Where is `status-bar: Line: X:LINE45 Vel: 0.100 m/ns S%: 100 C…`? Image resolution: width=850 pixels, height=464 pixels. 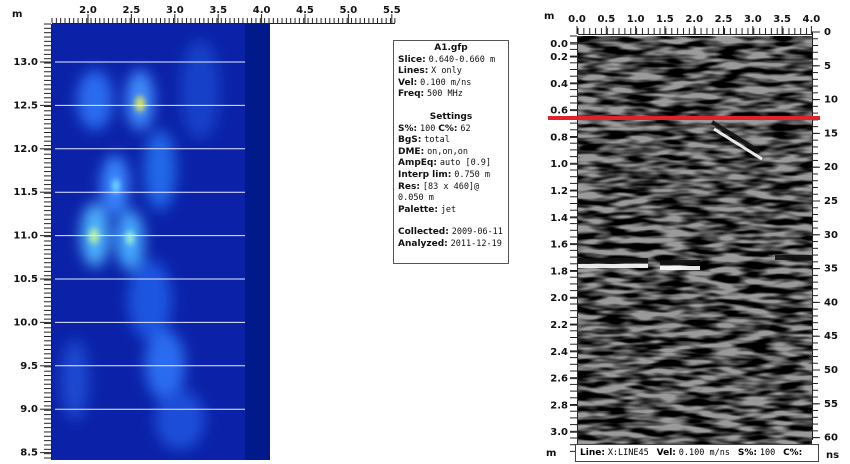 status-bar: Line: X:LINE45 Vel: 0.100 m/ns S%: 100 C… is located at coordinates (697, 453).